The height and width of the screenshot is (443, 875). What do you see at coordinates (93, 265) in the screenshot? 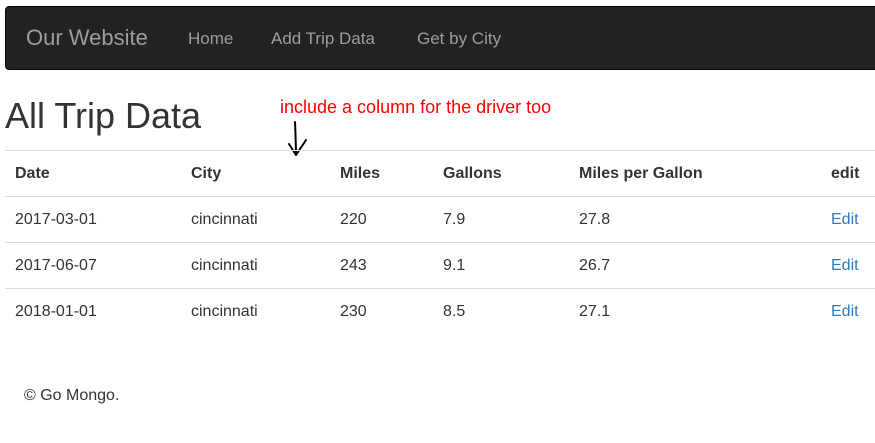
I see `cell-date: 2017-06-07` at bounding box center [93, 265].